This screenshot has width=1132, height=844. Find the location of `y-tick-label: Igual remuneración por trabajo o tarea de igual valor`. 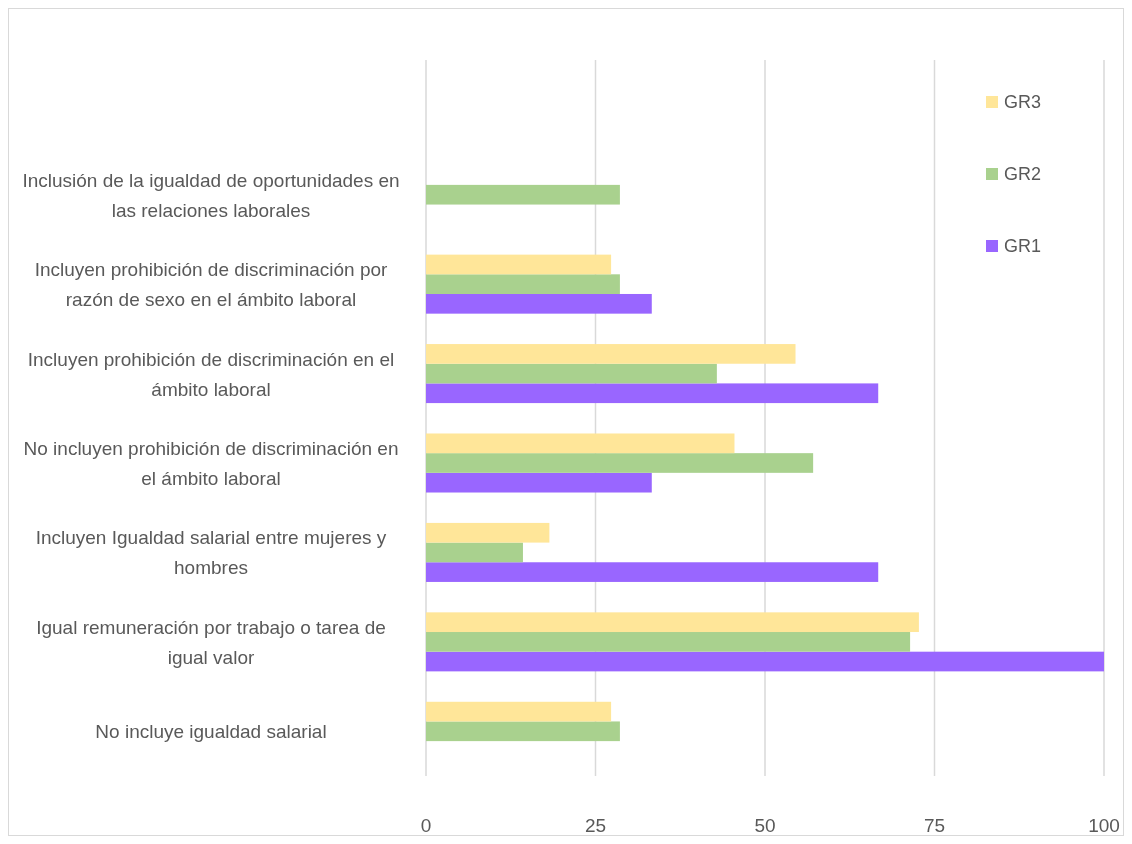

y-tick-label: Igual remuneración por trabajo o tarea de igual valor is located at coordinates (211, 642).